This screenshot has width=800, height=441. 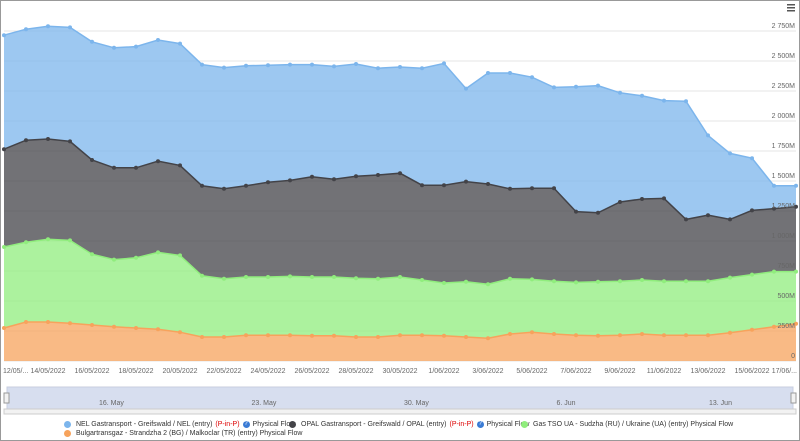 What do you see at coordinates (355, 371) in the screenshot?
I see `x-tick-label: 28/05/2022` at bounding box center [355, 371].